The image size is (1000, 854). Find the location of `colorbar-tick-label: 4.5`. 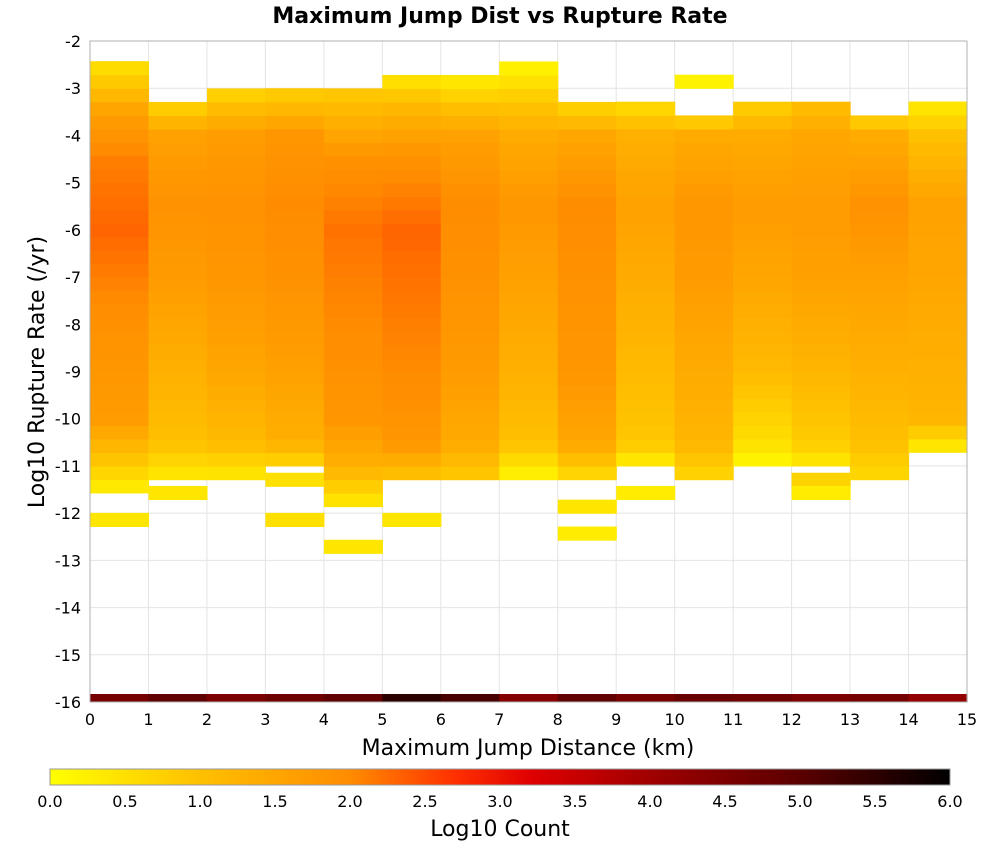

colorbar-tick-label: 4.5 is located at coordinates (724, 801).